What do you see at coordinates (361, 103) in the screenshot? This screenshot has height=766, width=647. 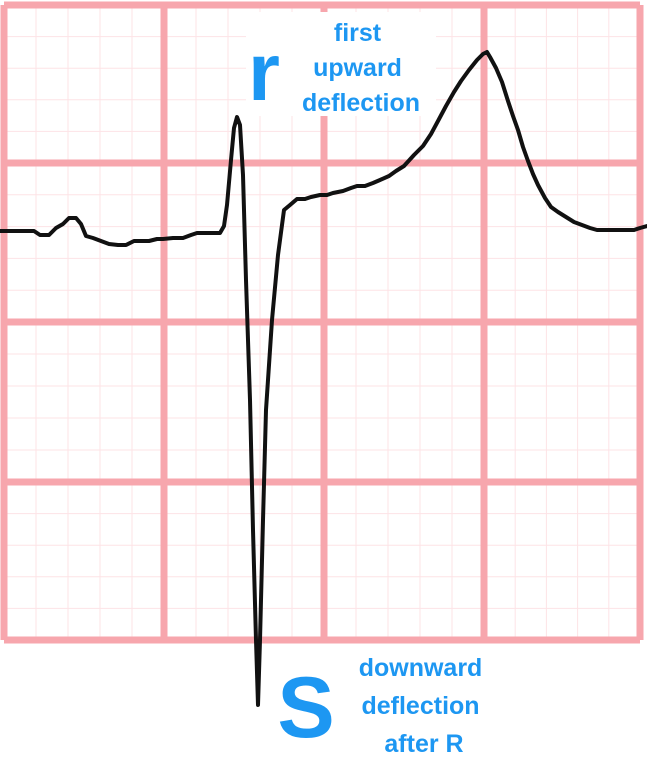 I see `r-wave-description-line-3: deflection` at bounding box center [361, 103].